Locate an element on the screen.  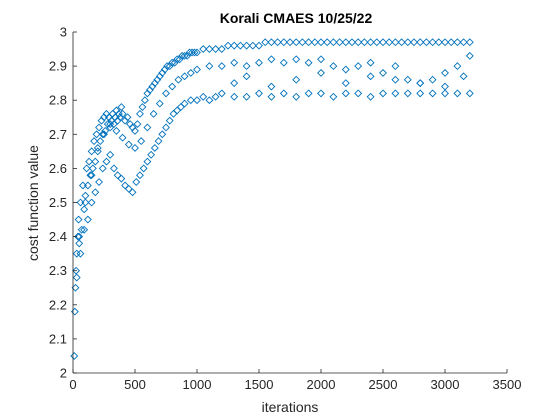
y-tick-label: 2.2 is located at coordinates (58, 304).